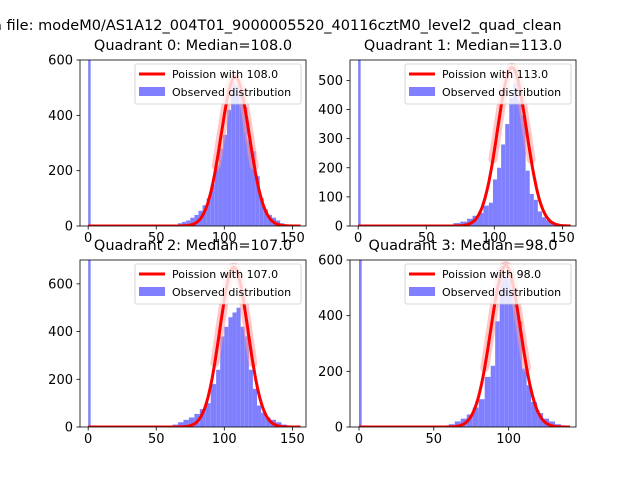 Image resolution: width=640 pixels, height=480 pixels. What do you see at coordinates (488, 84) in the screenshot?
I see `legend: Poission with 113.0 Observed distribution` at bounding box center [488, 84].